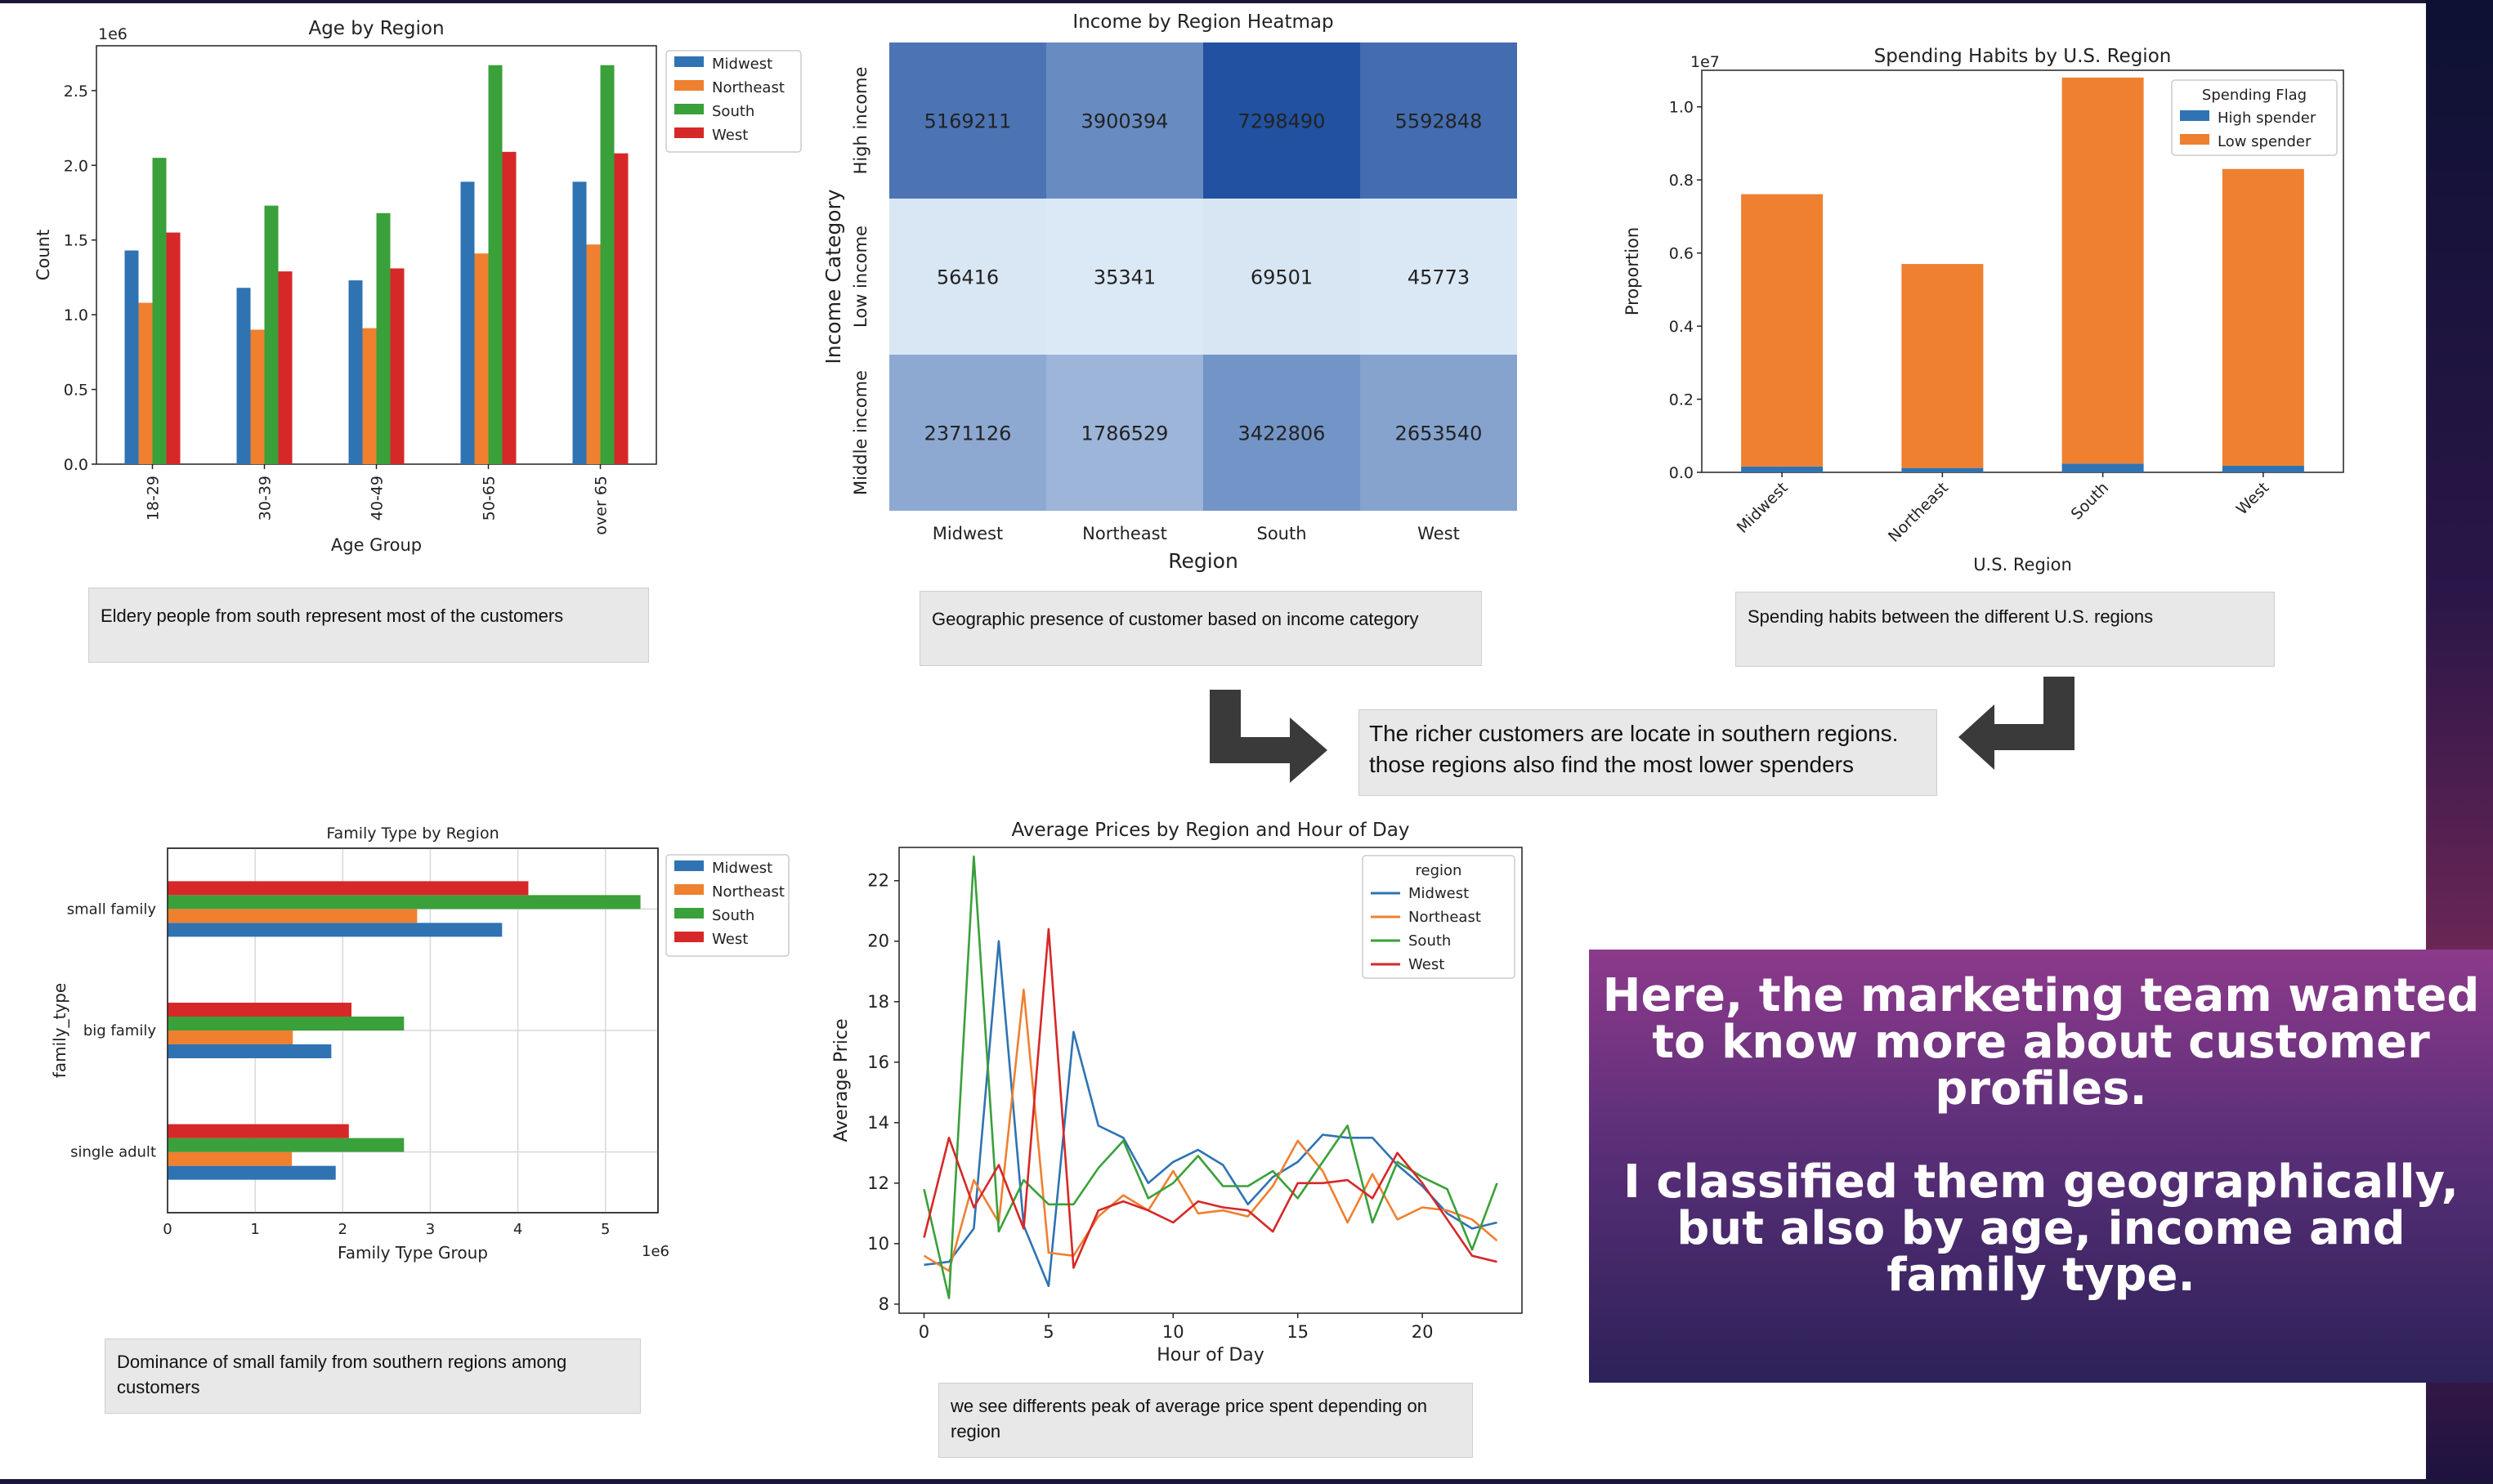 The image size is (2493, 1484). Describe the element at coordinates (113, 1152) in the screenshot. I see `y-tick-label: single adult` at that location.